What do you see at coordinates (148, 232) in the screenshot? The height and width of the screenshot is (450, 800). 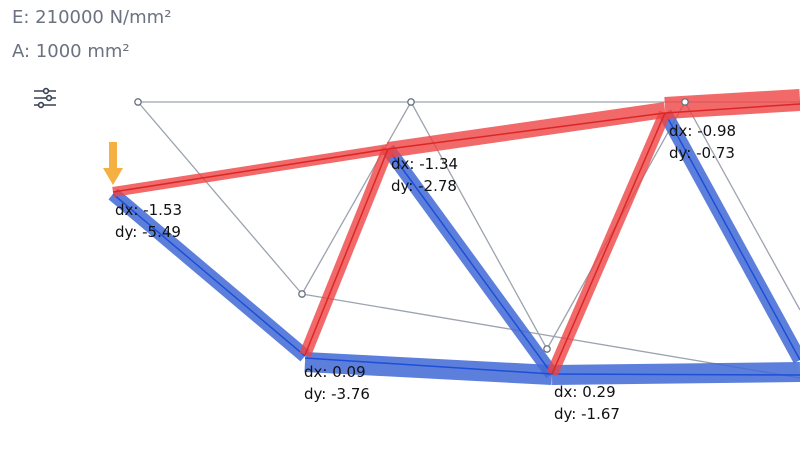 I see `dy-value: dy: -5.49` at bounding box center [148, 232].